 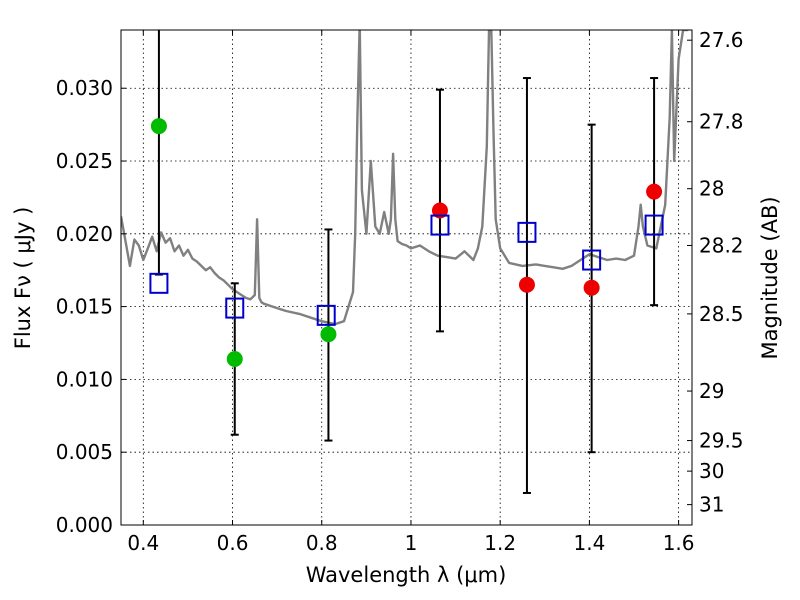 I want to click on x-tick-label: 0.4, so click(x=143, y=543).